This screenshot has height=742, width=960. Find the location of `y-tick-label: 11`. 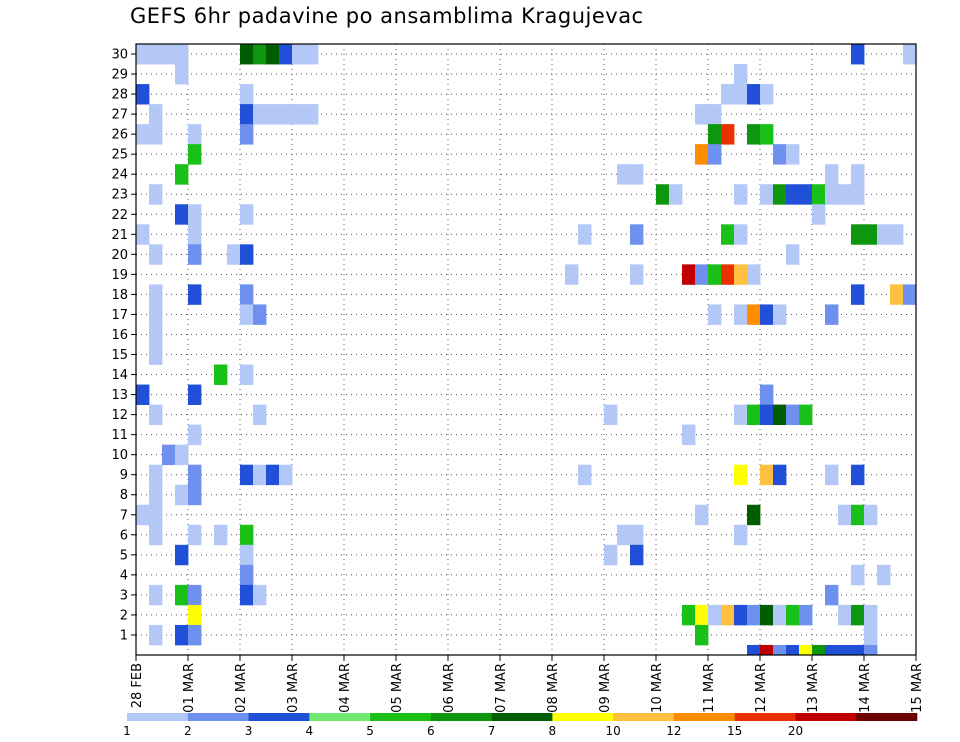

y-tick-label: 11 is located at coordinates (119, 435).